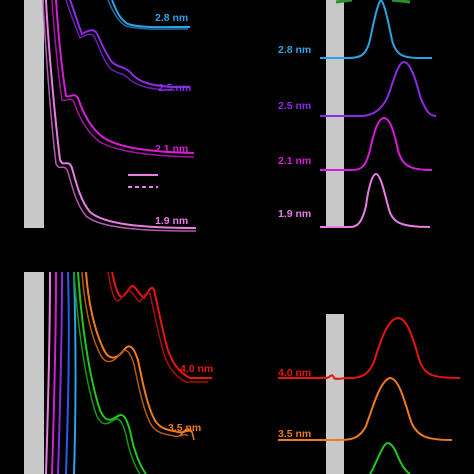 The image size is (474, 474). I want to click on edge-line-pink, so click(48, 372).